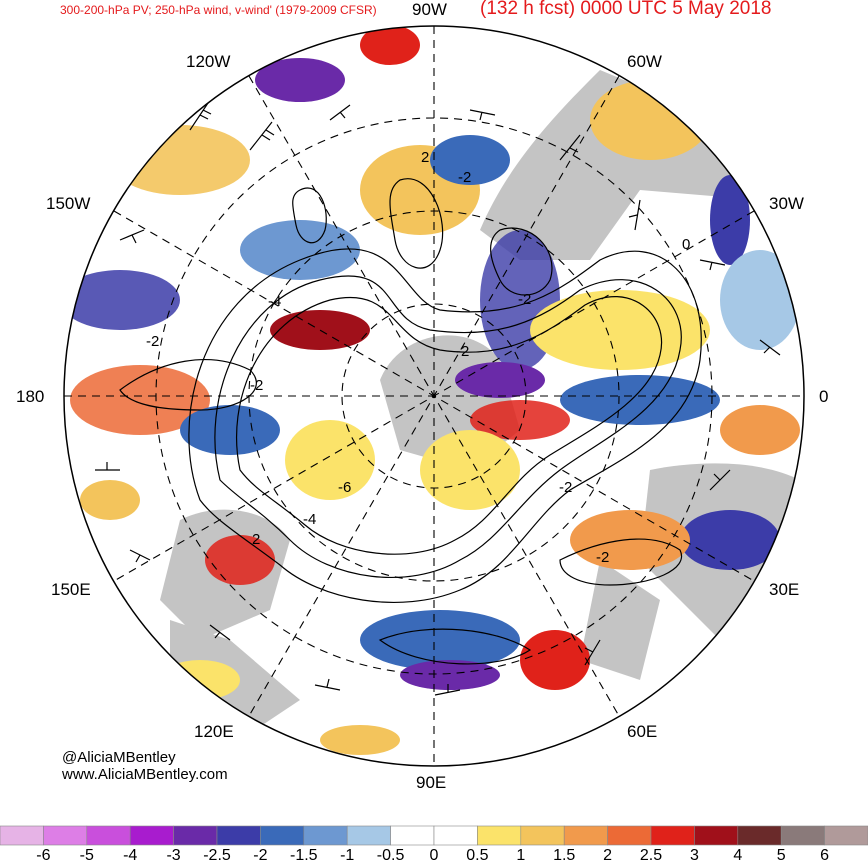  Describe the element at coordinates (431, 782) in the screenshot. I see `longitude-label-90e: 90E` at that location.